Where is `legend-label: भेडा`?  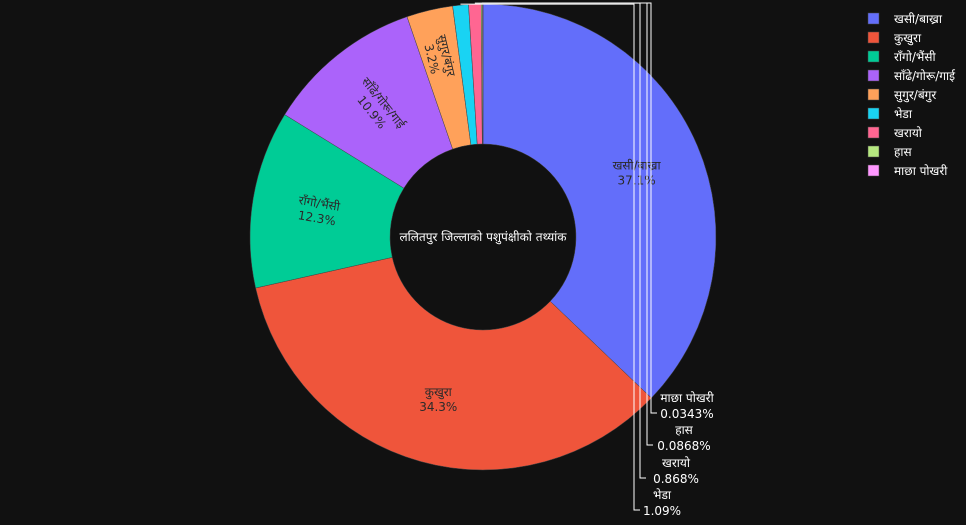 legend-label: भेडा is located at coordinates (903, 114).